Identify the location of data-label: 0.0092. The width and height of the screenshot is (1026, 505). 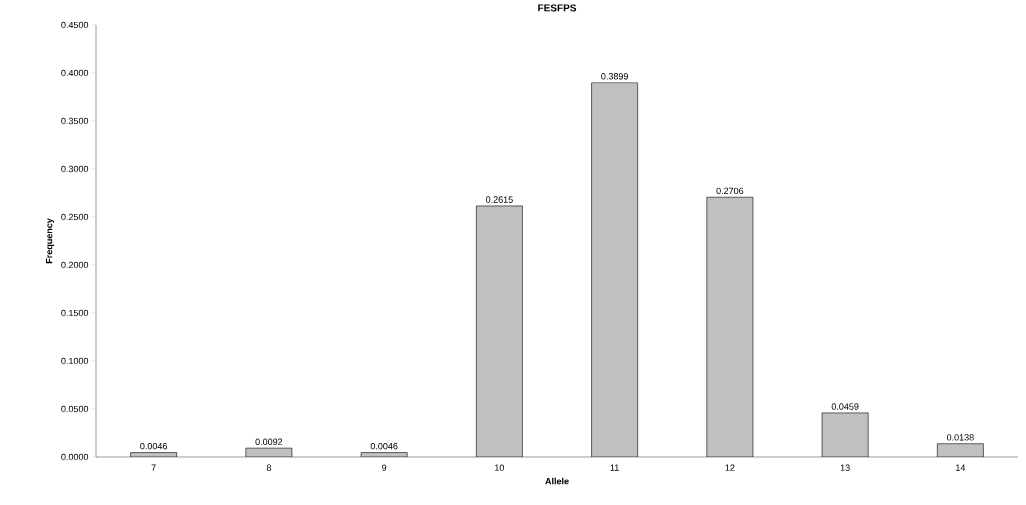
(269, 441).